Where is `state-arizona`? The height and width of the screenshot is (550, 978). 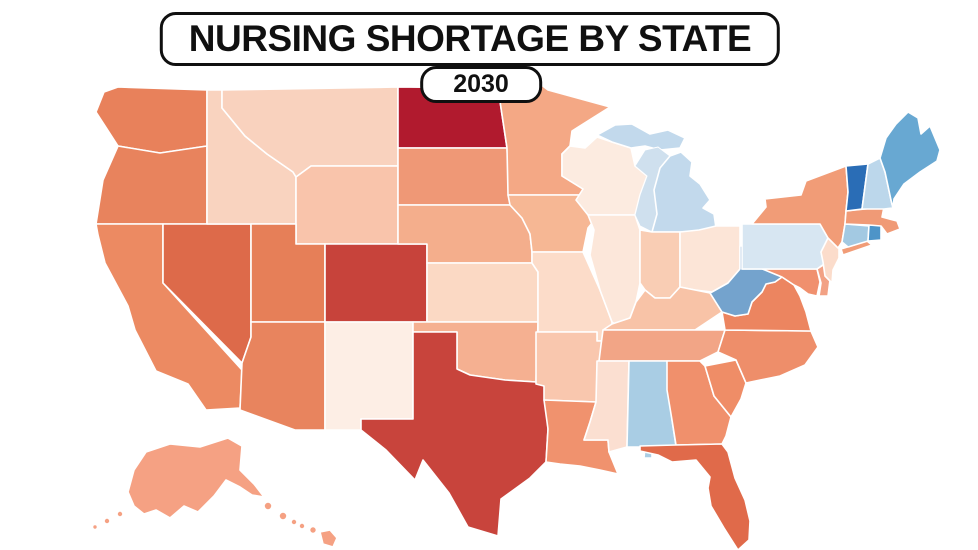
state-arizona is located at coordinates (282, 376).